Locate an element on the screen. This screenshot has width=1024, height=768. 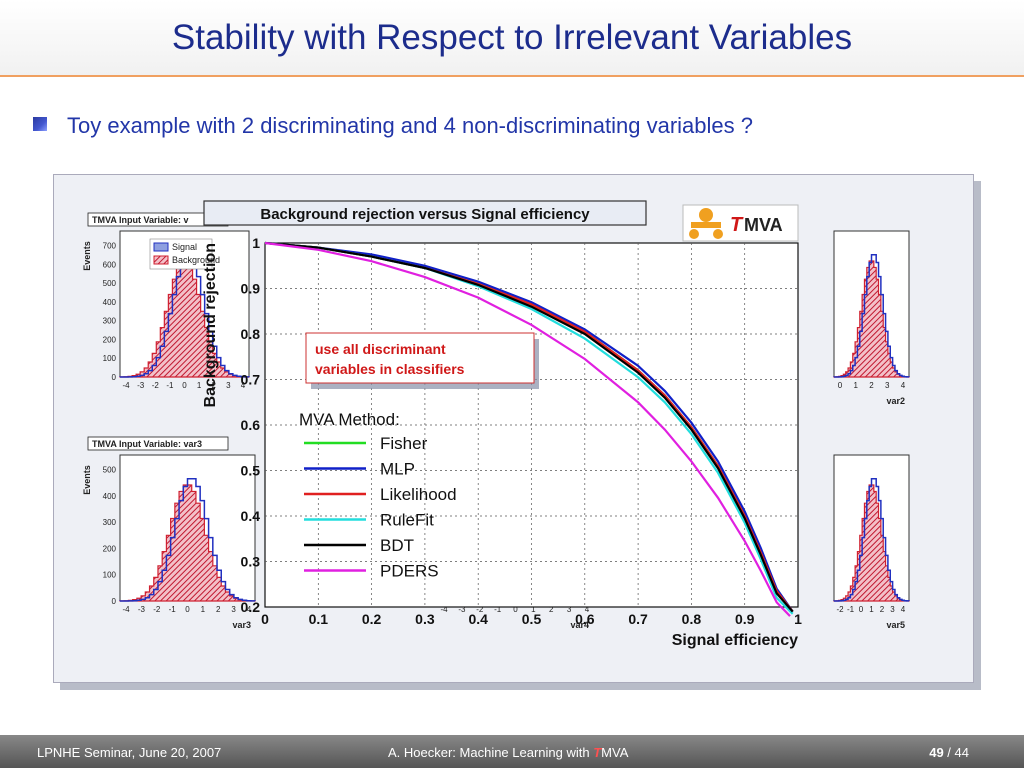
footer-author-prefix: A. Hoecker: Machine Learning with is located at coordinates (491, 752).